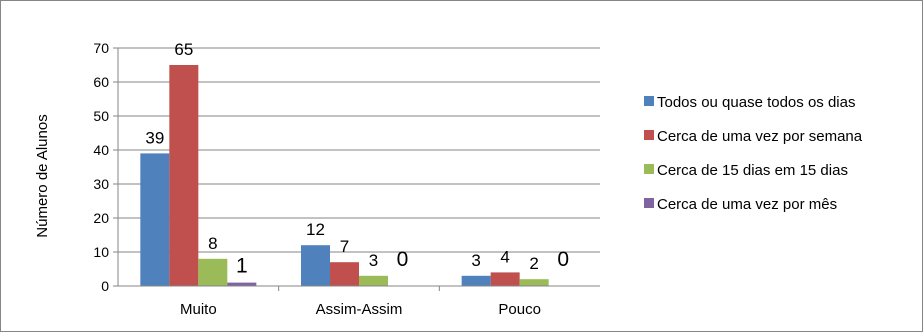 The height and width of the screenshot is (333, 924). Describe the element at coordinates (519, 309) in the screenshot. I see `x-category-label: Pouco` at that location.